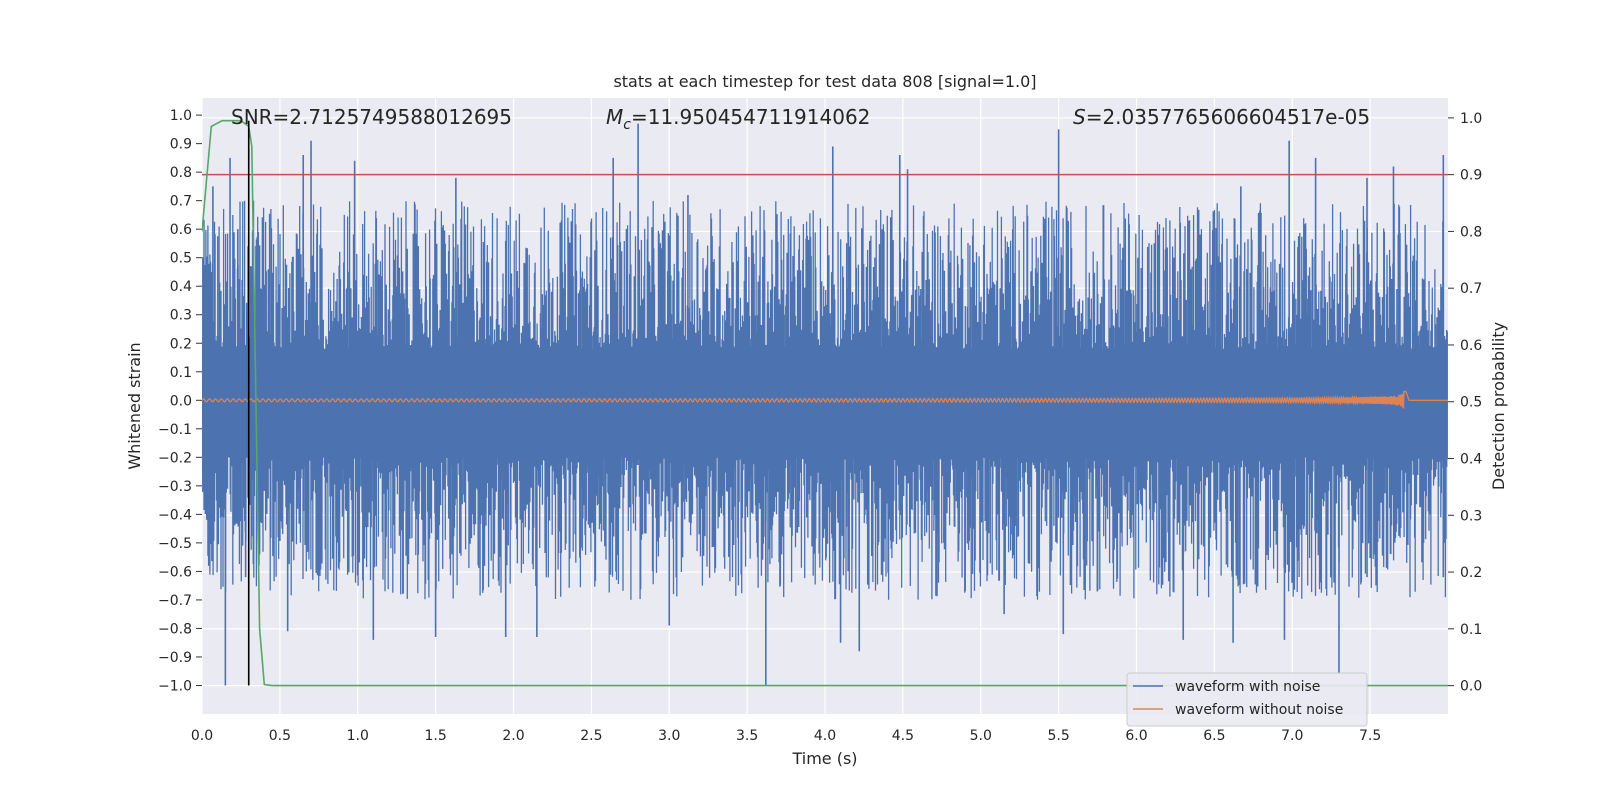  What do you see at coordinates (181, 259) in the screenshot?
I see `y-tick-label: 0.5` at bounding box center [181, 259].